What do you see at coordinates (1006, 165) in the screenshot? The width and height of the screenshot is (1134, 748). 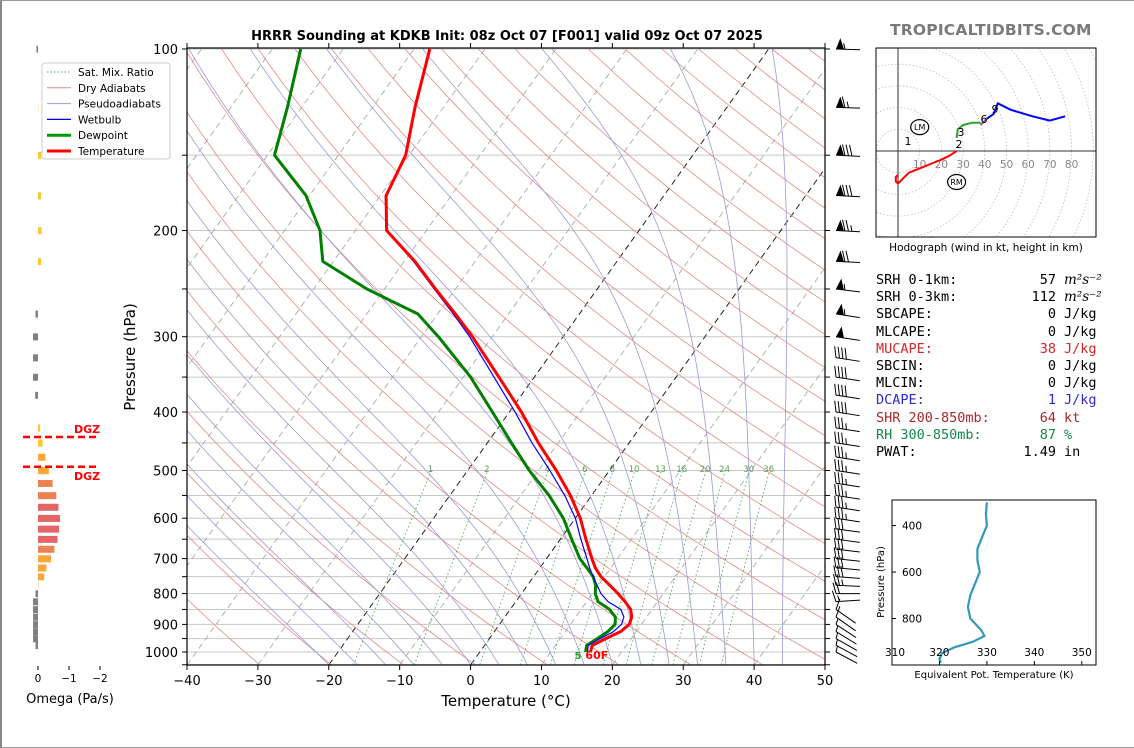 I see `hodograph-ring-label: 50` at bounding box center [1006, 165].